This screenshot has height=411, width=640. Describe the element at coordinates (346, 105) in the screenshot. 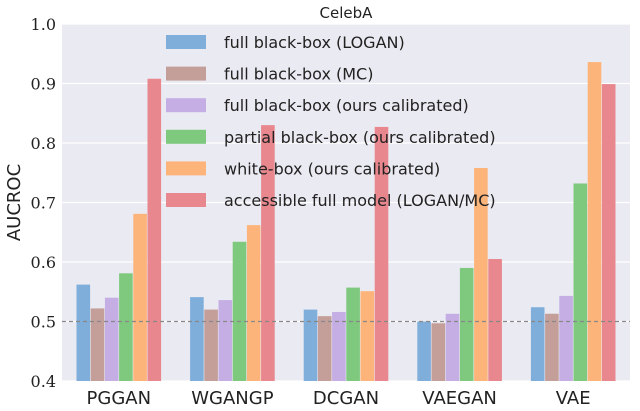

I see `legend-label: full black-box (ours calibrated)` at that location.